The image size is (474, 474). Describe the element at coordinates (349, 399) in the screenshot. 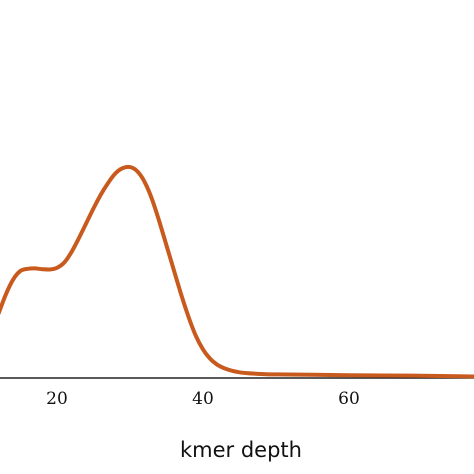

I see `x-tick-label: 60` at that location.